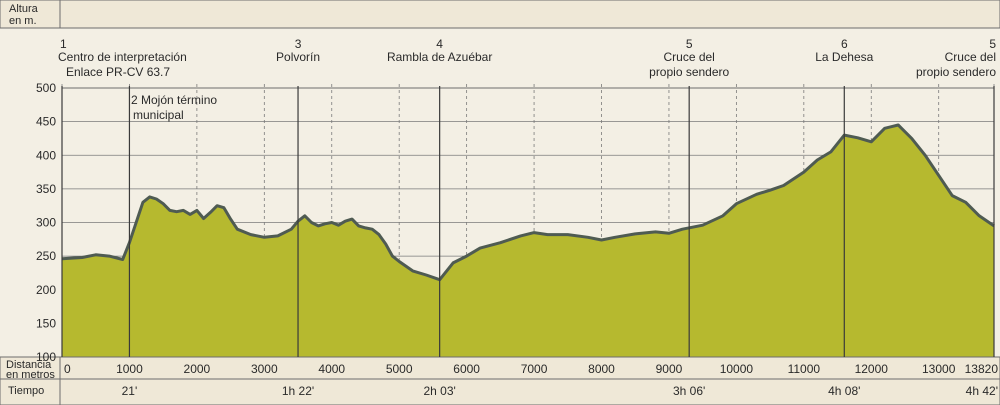  I want to click on waypoint-label: Enlace PR-CV 63.7, so click(118, 72).